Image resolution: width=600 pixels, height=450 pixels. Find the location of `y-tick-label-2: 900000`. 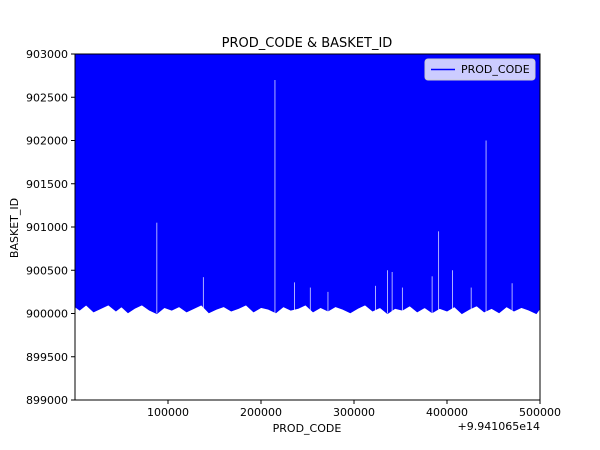

y-tick-label-2: 900000 is located at coordinates (47, 314).